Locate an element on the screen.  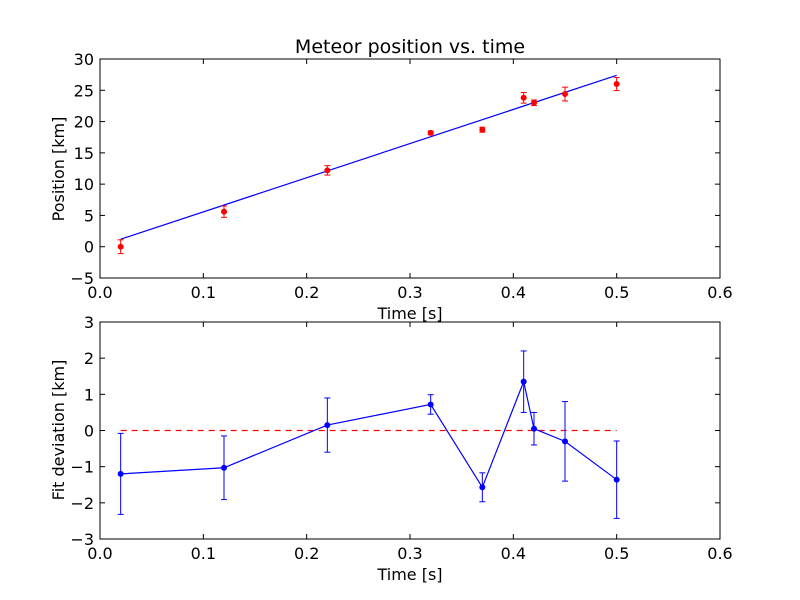
y-tick-label: −3 is located at coordinates (82, 539).